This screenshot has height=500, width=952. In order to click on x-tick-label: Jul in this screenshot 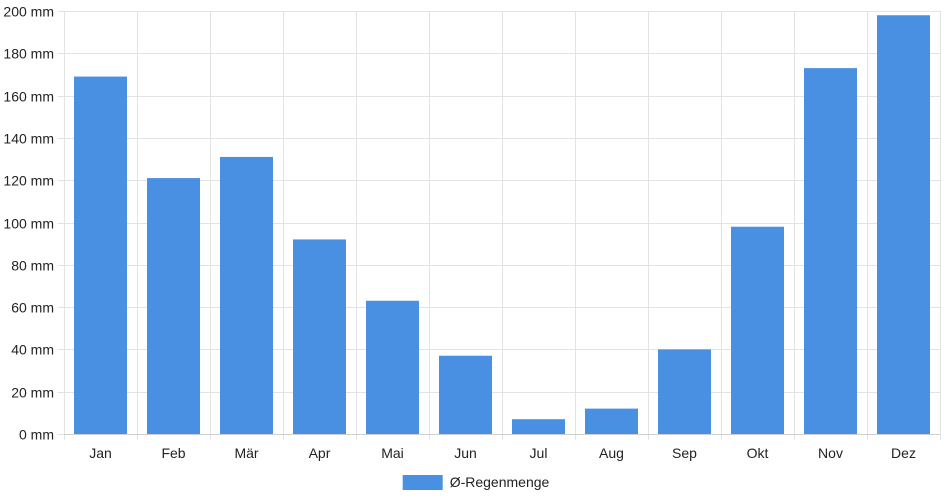, I will do `click(539, 453)`.